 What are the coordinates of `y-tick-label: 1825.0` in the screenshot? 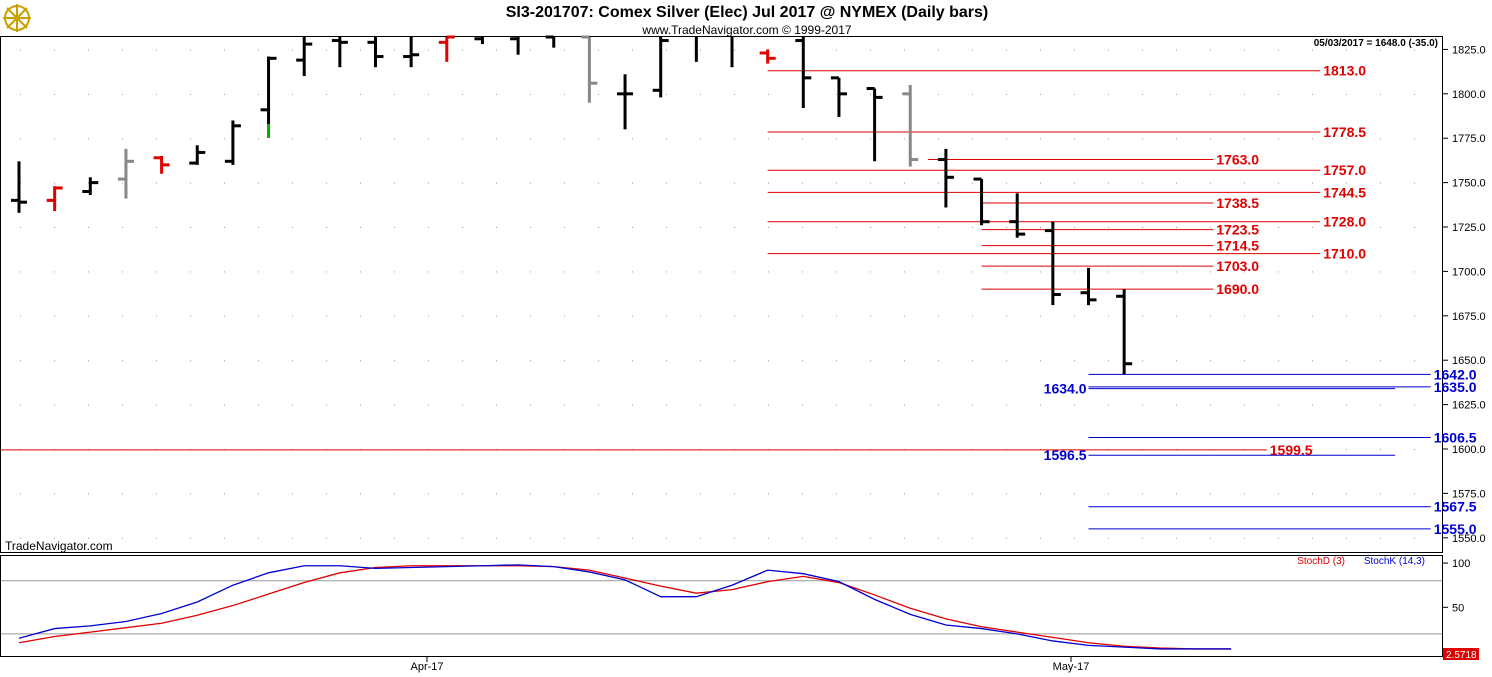 It's located at (1469, 50).